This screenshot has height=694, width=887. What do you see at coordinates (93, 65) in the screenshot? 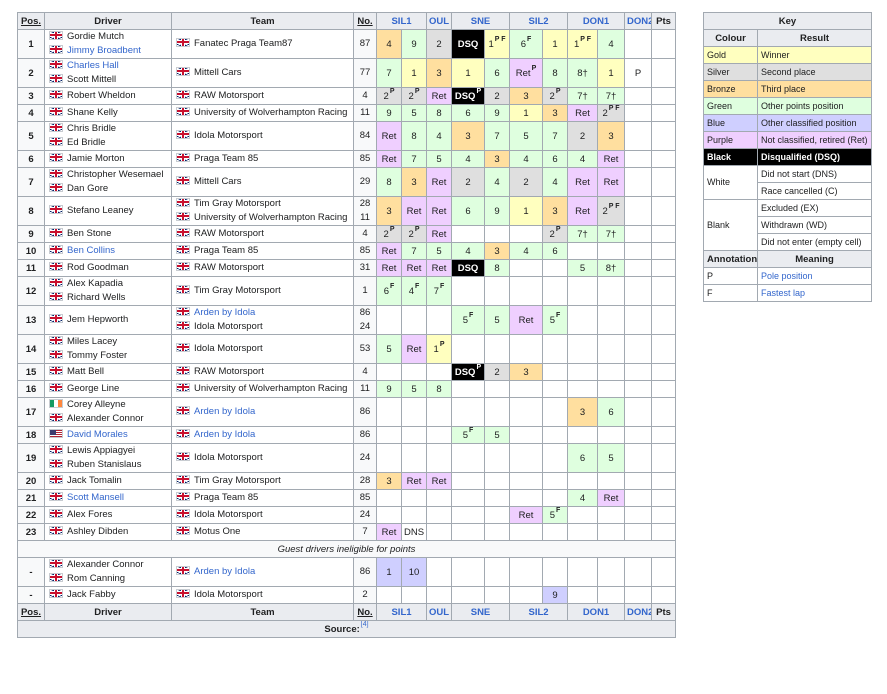
I see `driver-name: Charles Hall` at bounding box center [93, 65].